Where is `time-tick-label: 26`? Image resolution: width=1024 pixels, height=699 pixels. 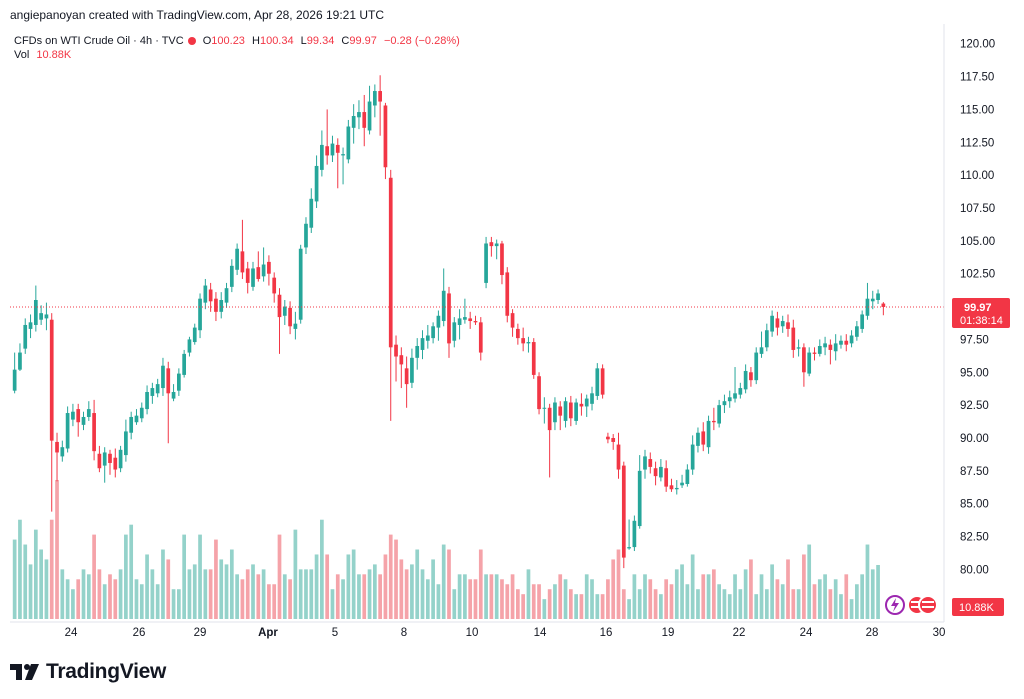
time-tick-label: 26 is located at coordinates (139, 633).